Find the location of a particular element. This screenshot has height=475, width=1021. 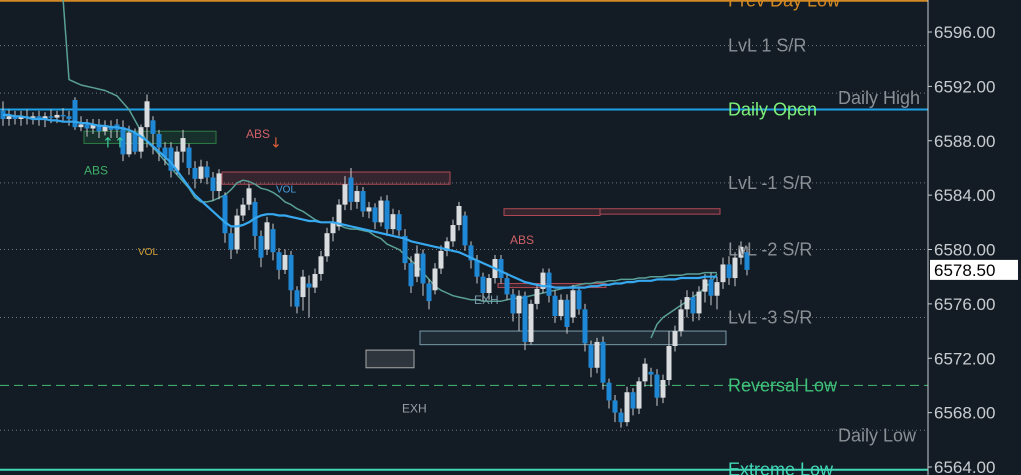

price-axis-background is located at coordinates (974, 237).